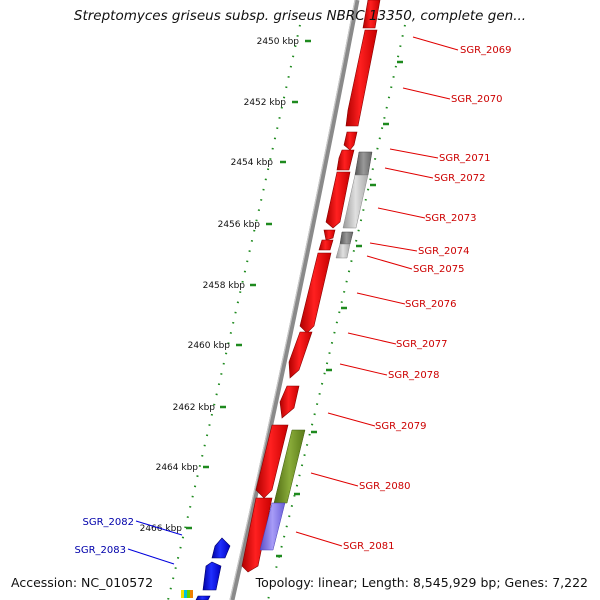  Describe the element at coordinates (439, 269) in the screenshot. I see `gene-label: SGR_2075` at that location.